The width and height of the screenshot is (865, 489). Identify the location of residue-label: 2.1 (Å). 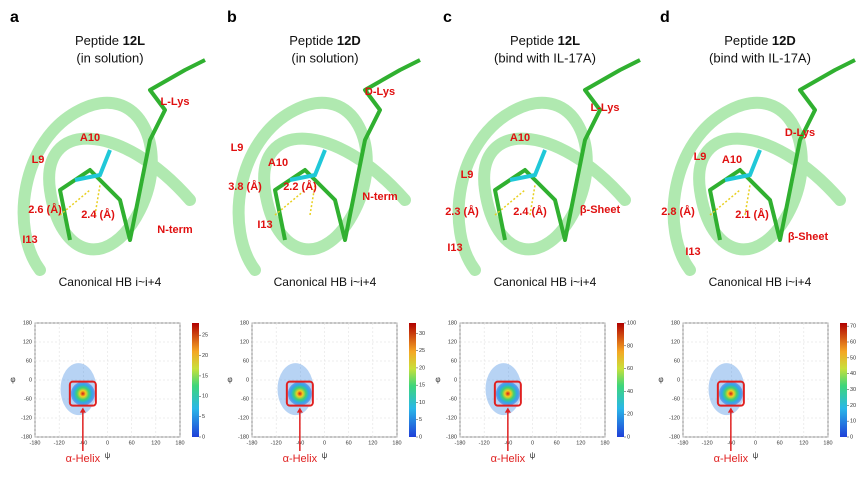
(752, 214).